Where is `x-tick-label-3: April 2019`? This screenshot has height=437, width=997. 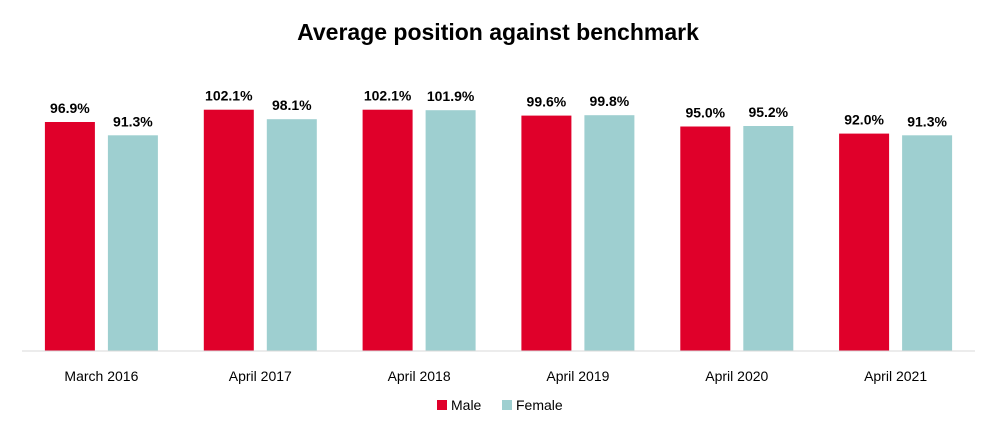
x-tick-label-3: April 2019 is located at coordinates (577, 376).